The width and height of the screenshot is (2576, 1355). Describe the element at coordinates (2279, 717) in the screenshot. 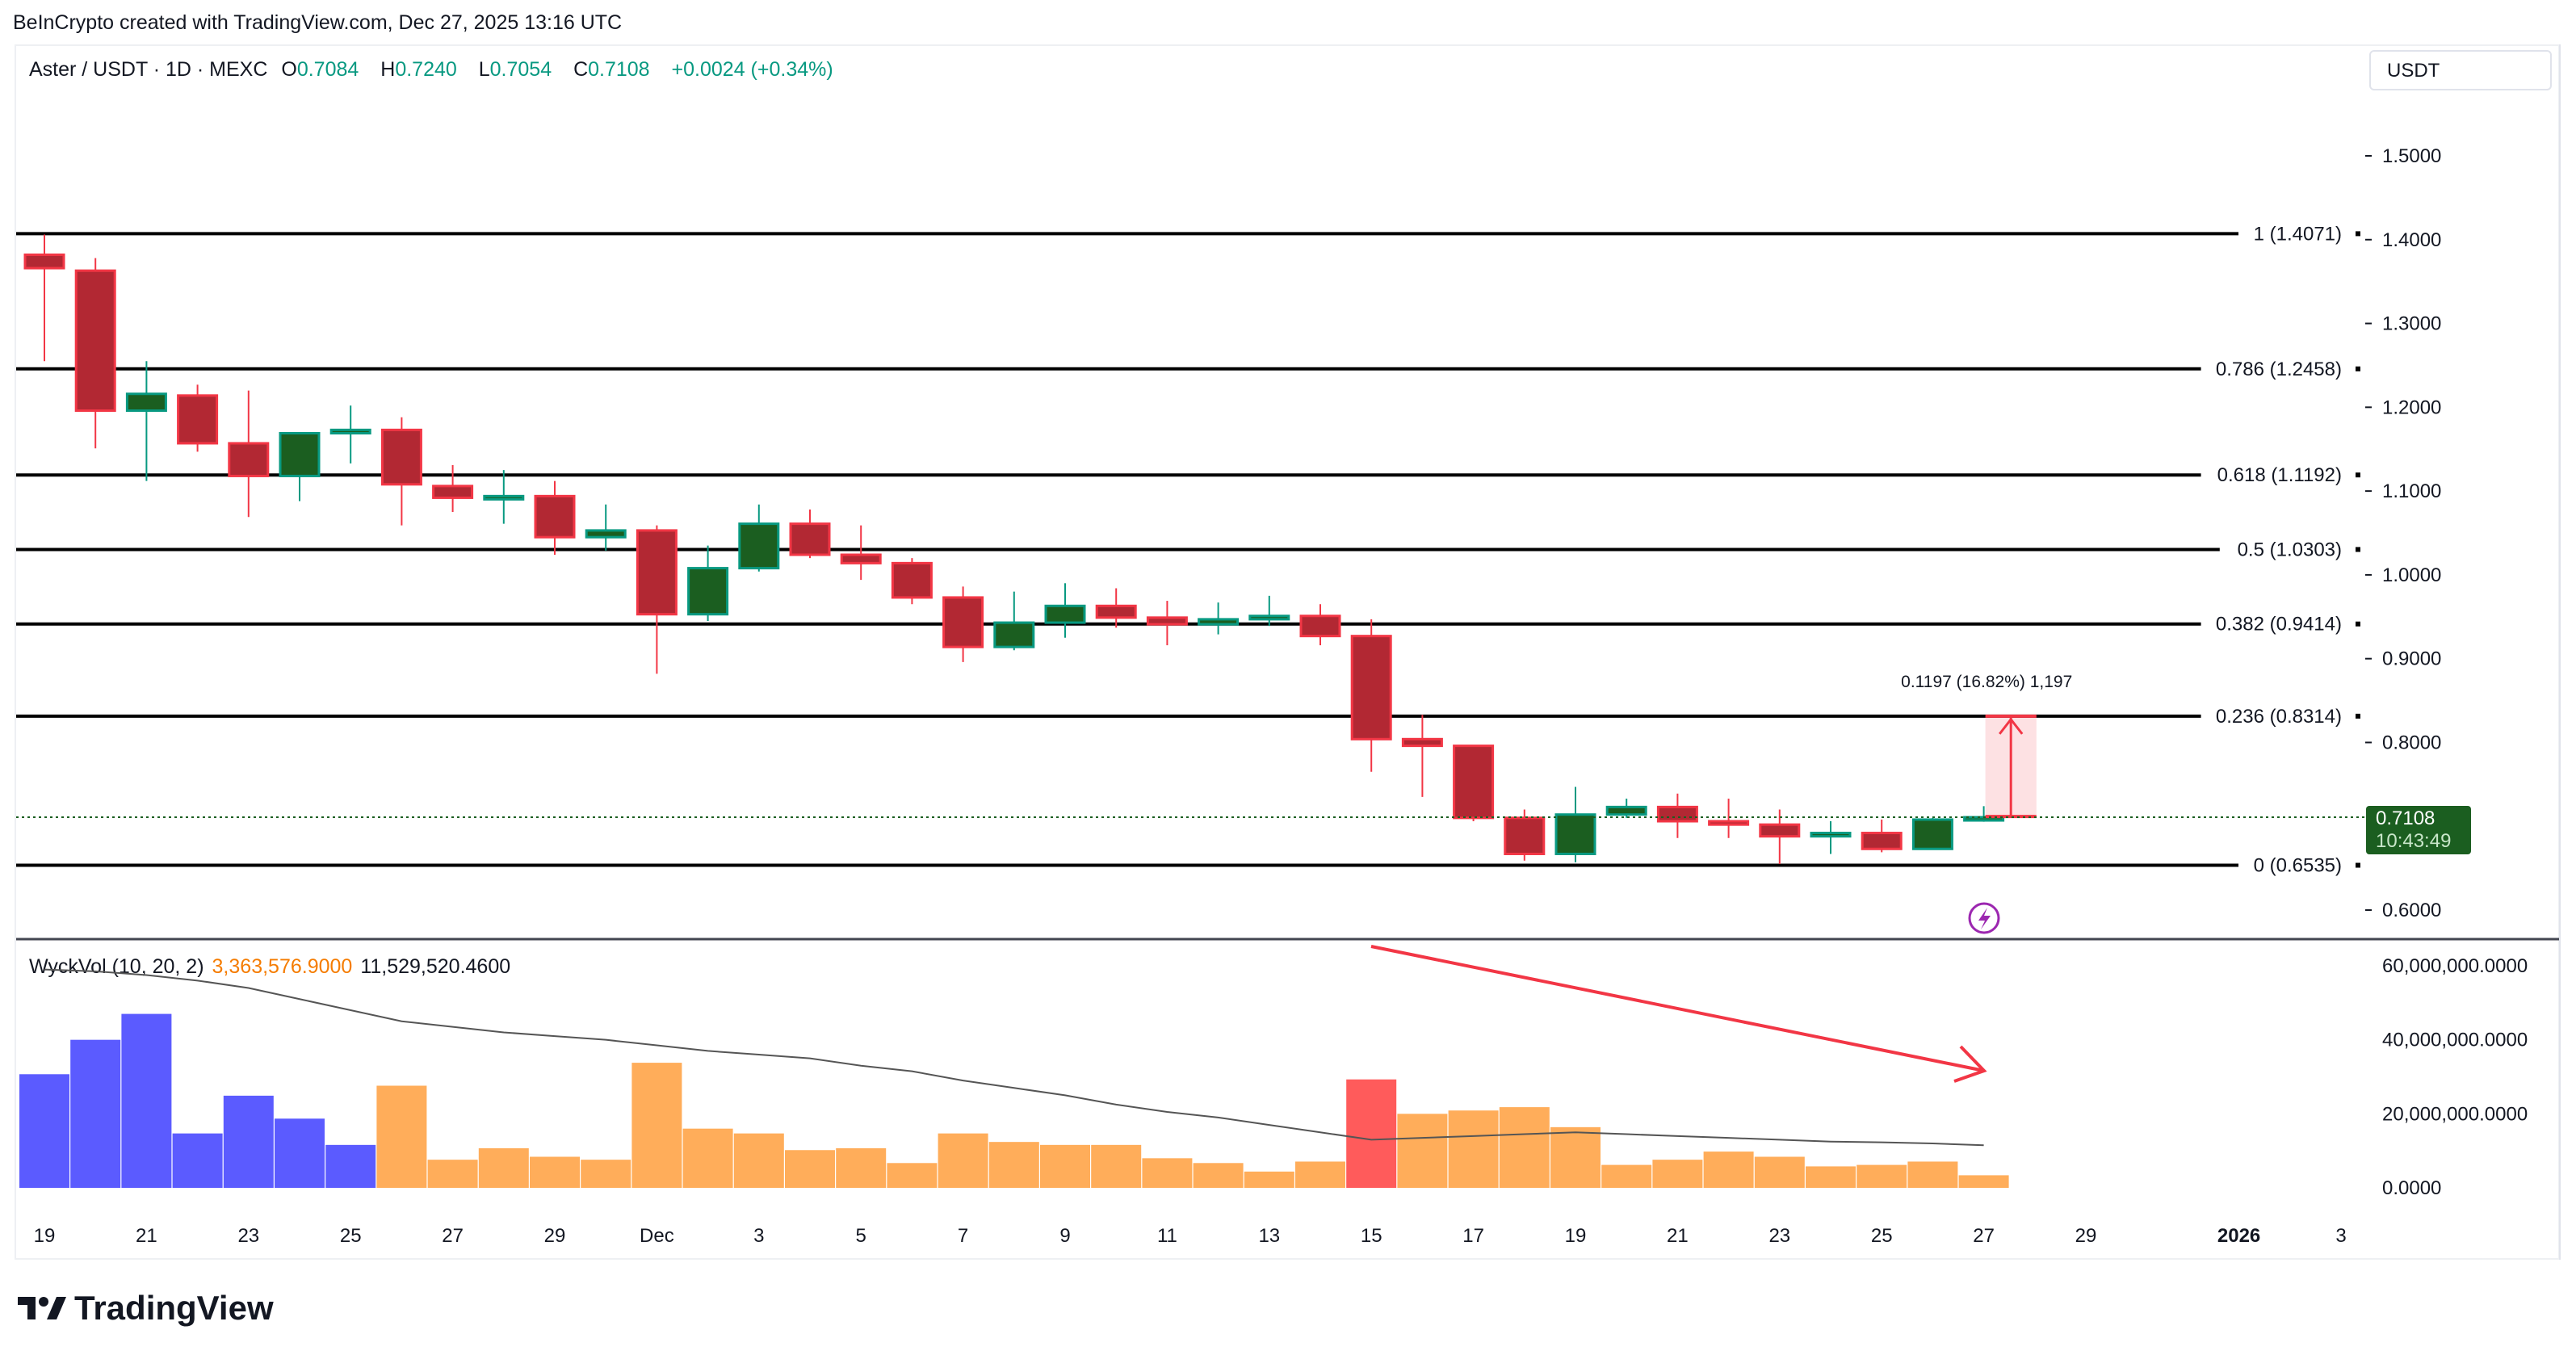

I see `fib-level-label: 0.236 (0.8314)` at that location.